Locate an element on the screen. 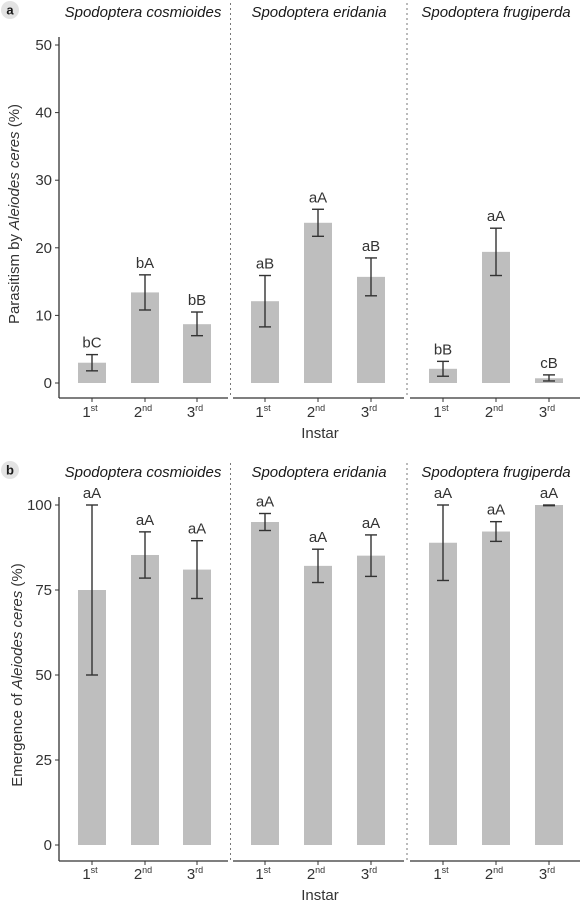 This screenshot has height=901, width=582. facet-1: Spodoptera cosmioides aA 1st aA 2nd aA 3rd is located at coordinates (143, 673).